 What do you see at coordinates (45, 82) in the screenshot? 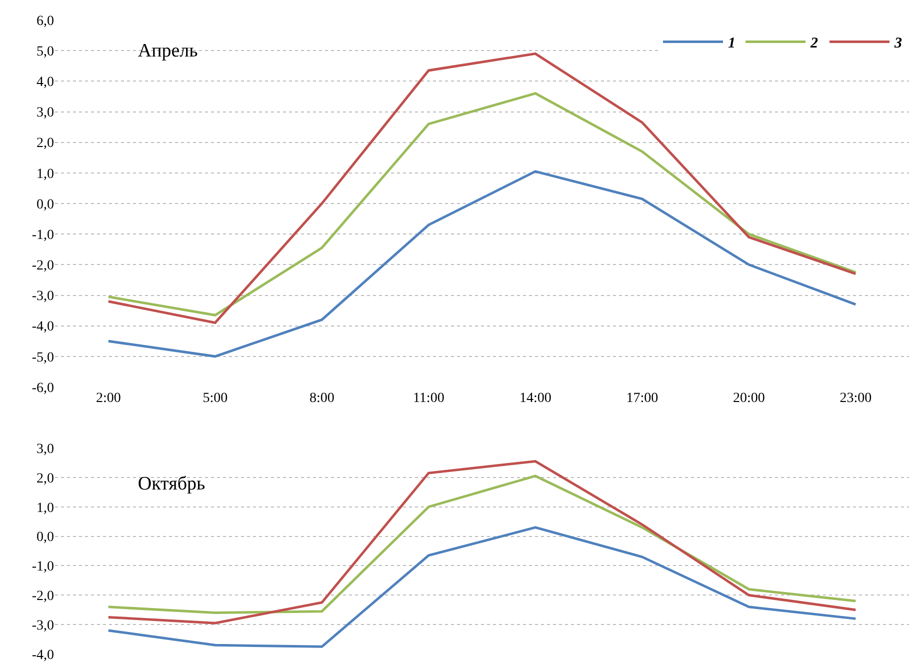
I see `y-tick-label: 4,0` at bounding box center [45, 82].